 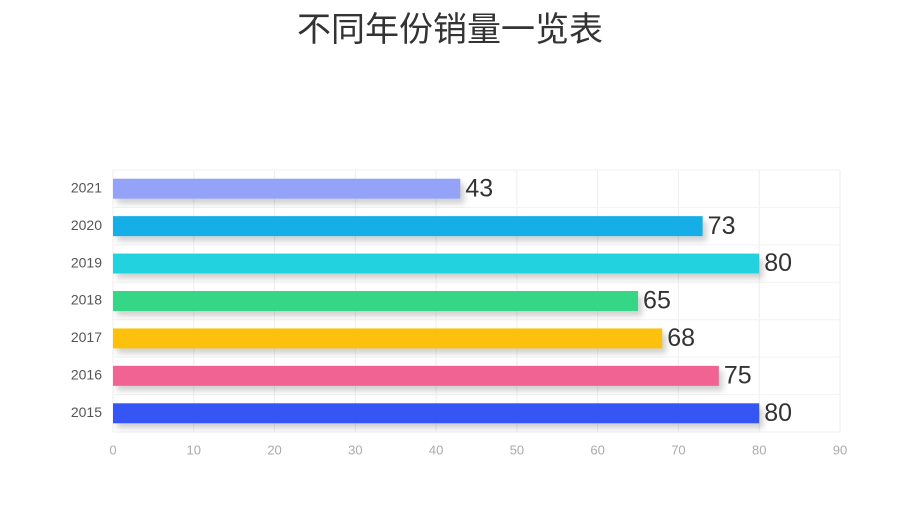 What do you see at coordinates (86, 375) in the screenshot?
I see `y-tick-label: 2016` at bounding box center [86, 375].